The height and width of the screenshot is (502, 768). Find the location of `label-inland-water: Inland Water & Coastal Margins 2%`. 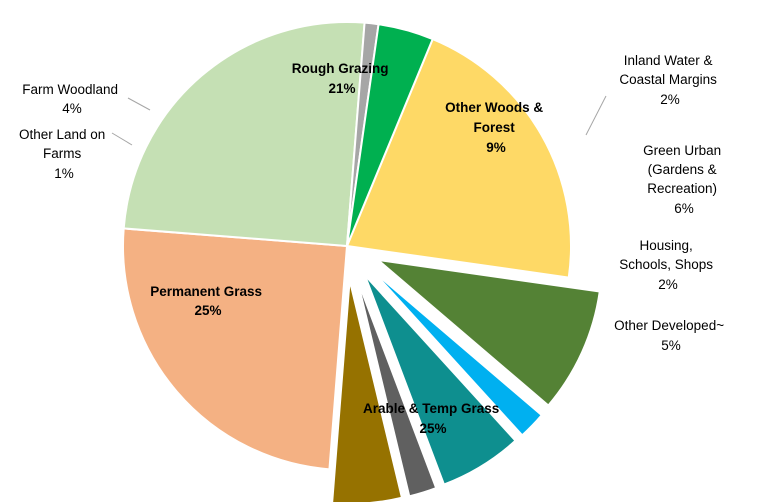

label-inland-water: Inland Water & Coastal Margins 2% is located at coordinates (669, 80).